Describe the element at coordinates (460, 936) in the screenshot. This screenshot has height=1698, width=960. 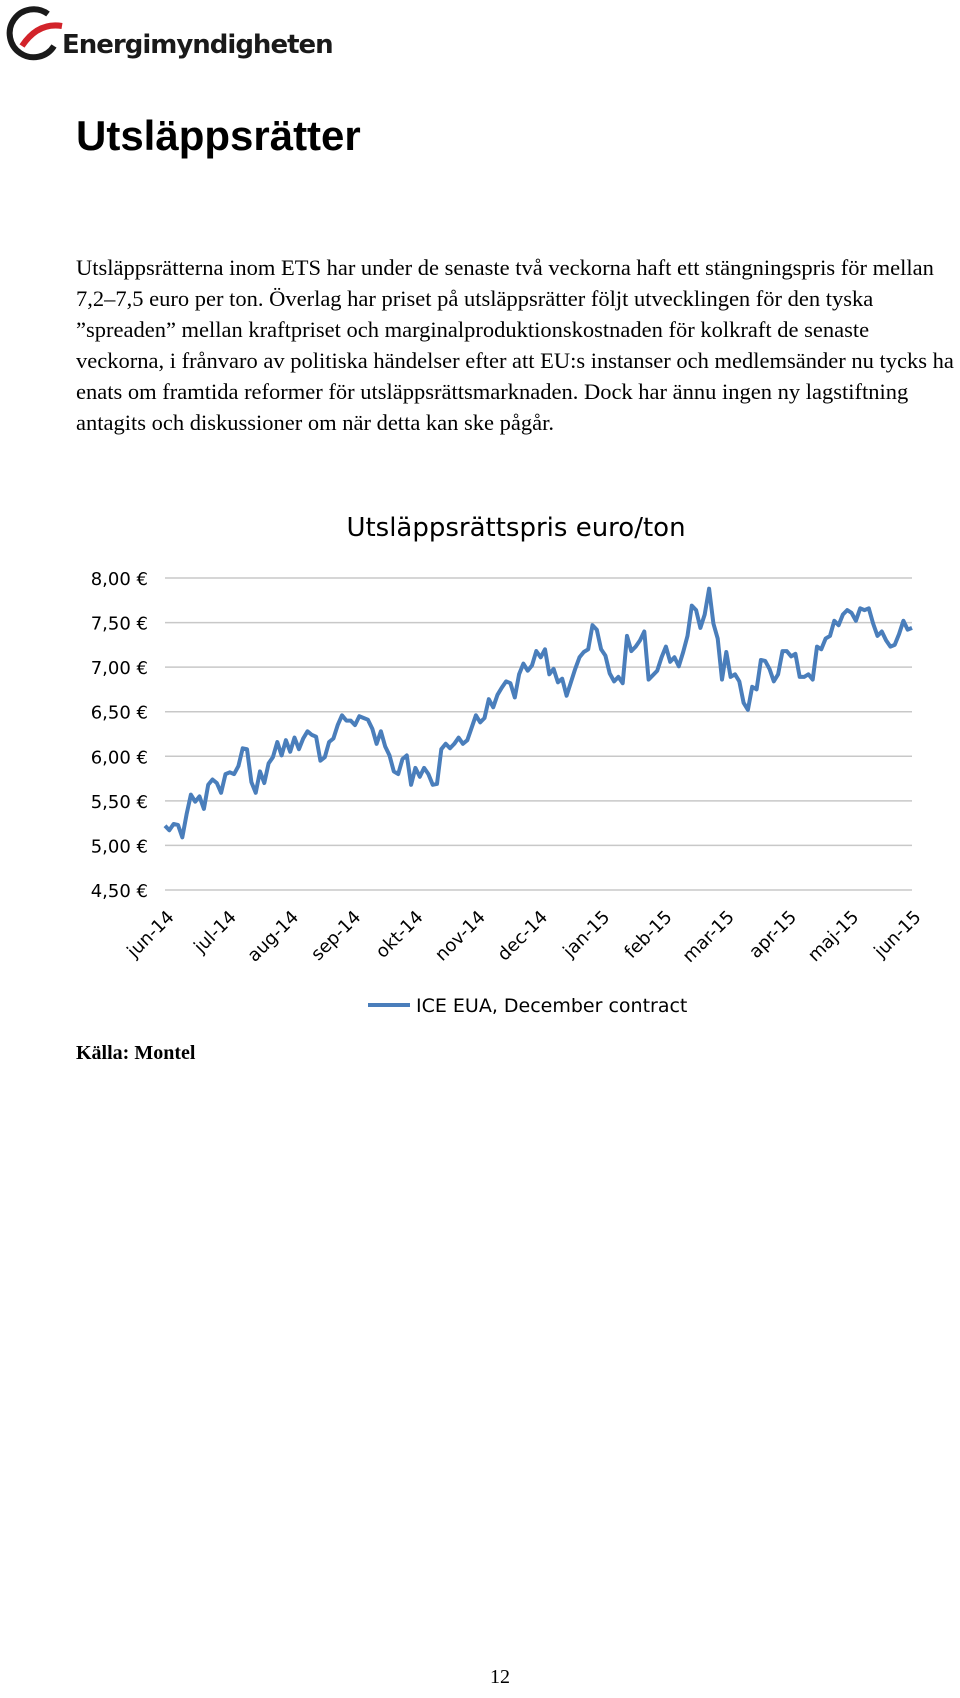
I see `x-tick-label: nov-14` at that location.